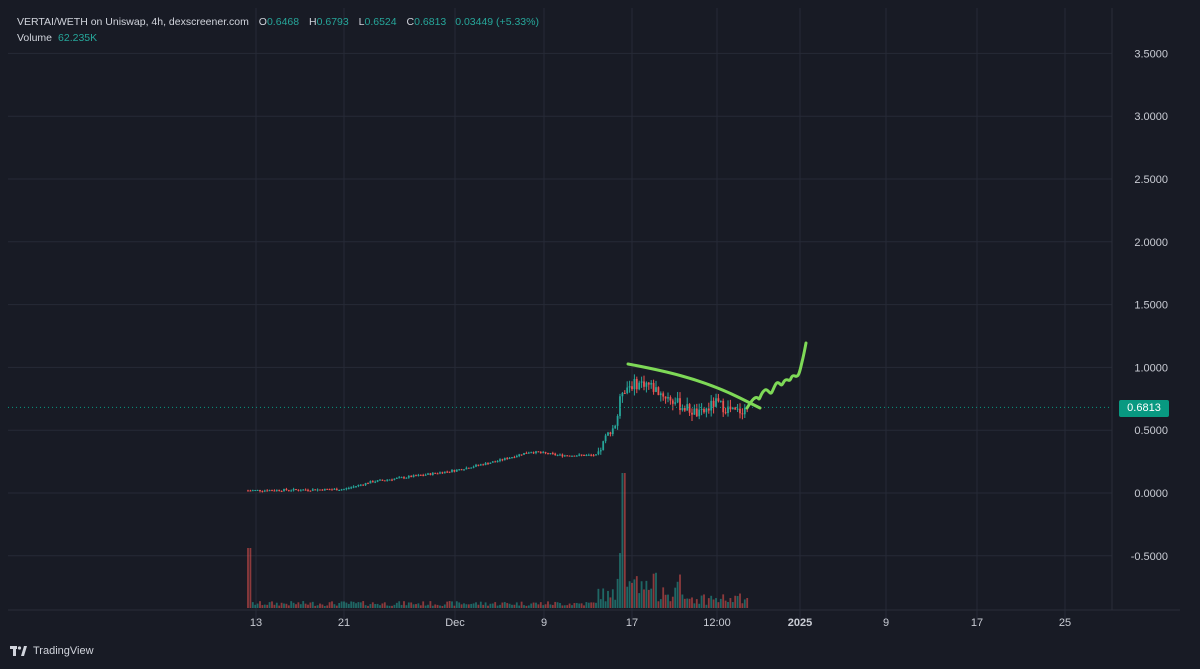  I want to click on y-tick-label: 0.0000, so click(1151, 494).